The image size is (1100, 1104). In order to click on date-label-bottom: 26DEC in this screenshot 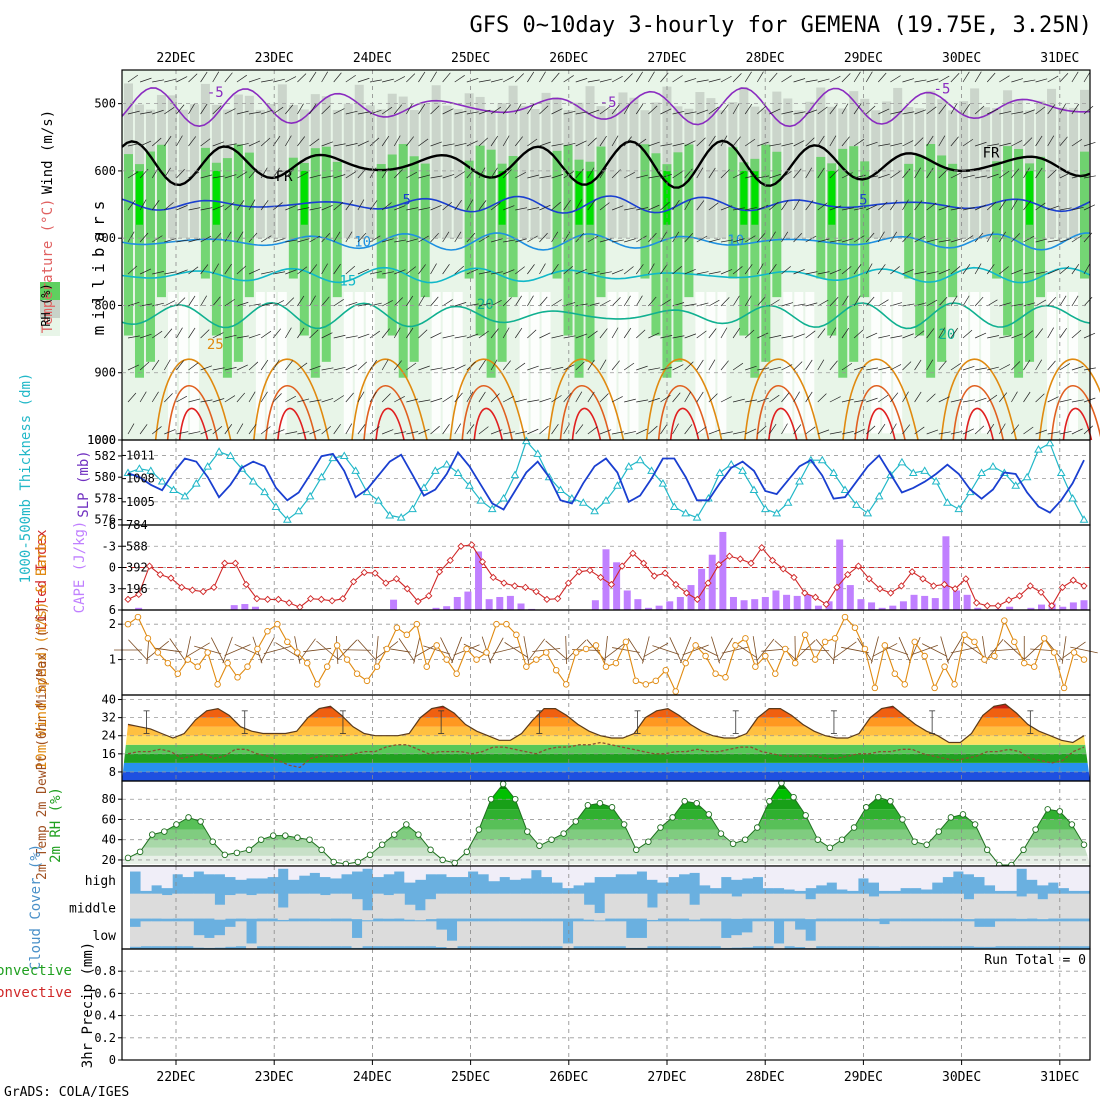, I will do `click(568, 1077)`.